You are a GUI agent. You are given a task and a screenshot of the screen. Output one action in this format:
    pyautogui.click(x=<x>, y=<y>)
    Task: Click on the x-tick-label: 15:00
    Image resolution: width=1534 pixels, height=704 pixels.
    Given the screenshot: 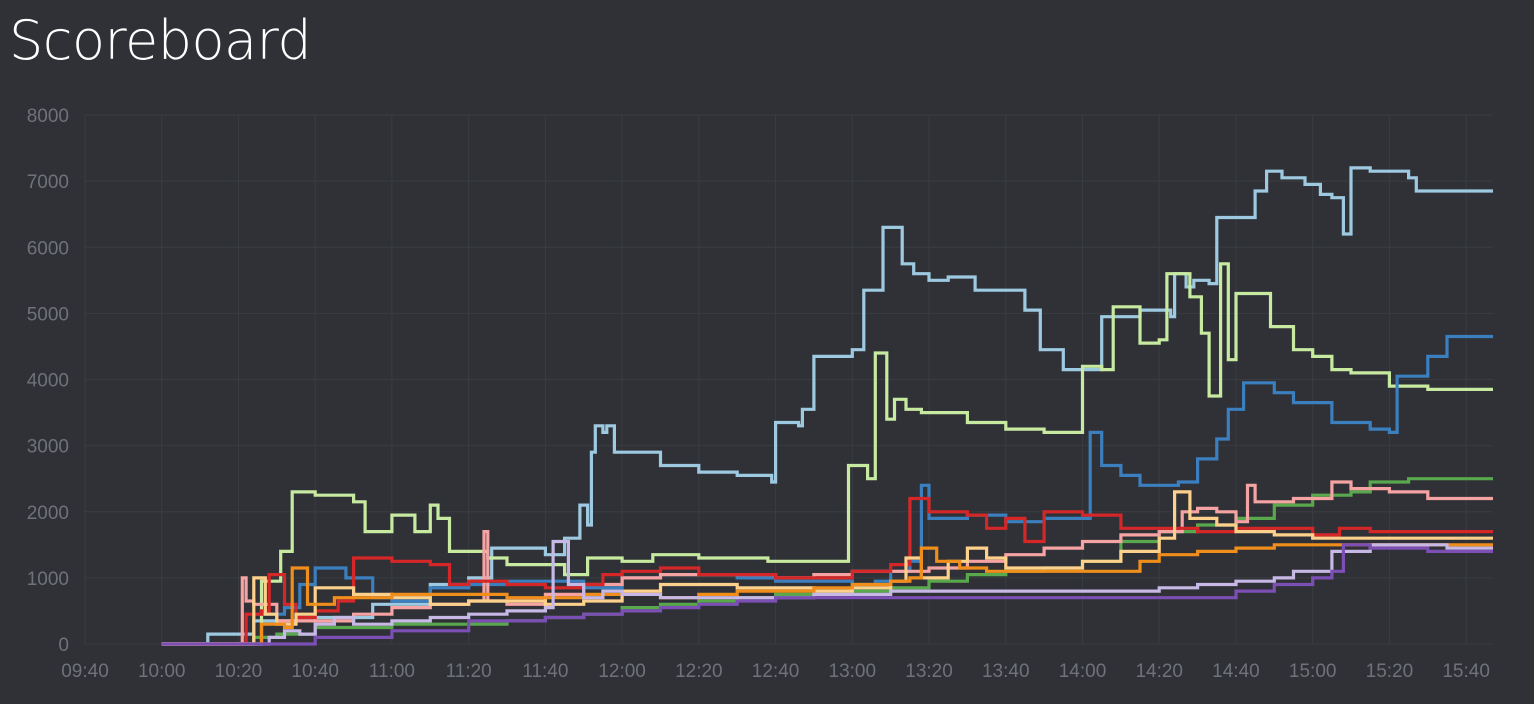 What is the action you would take?
    pyautogui.click(x=1313, y=671)
    